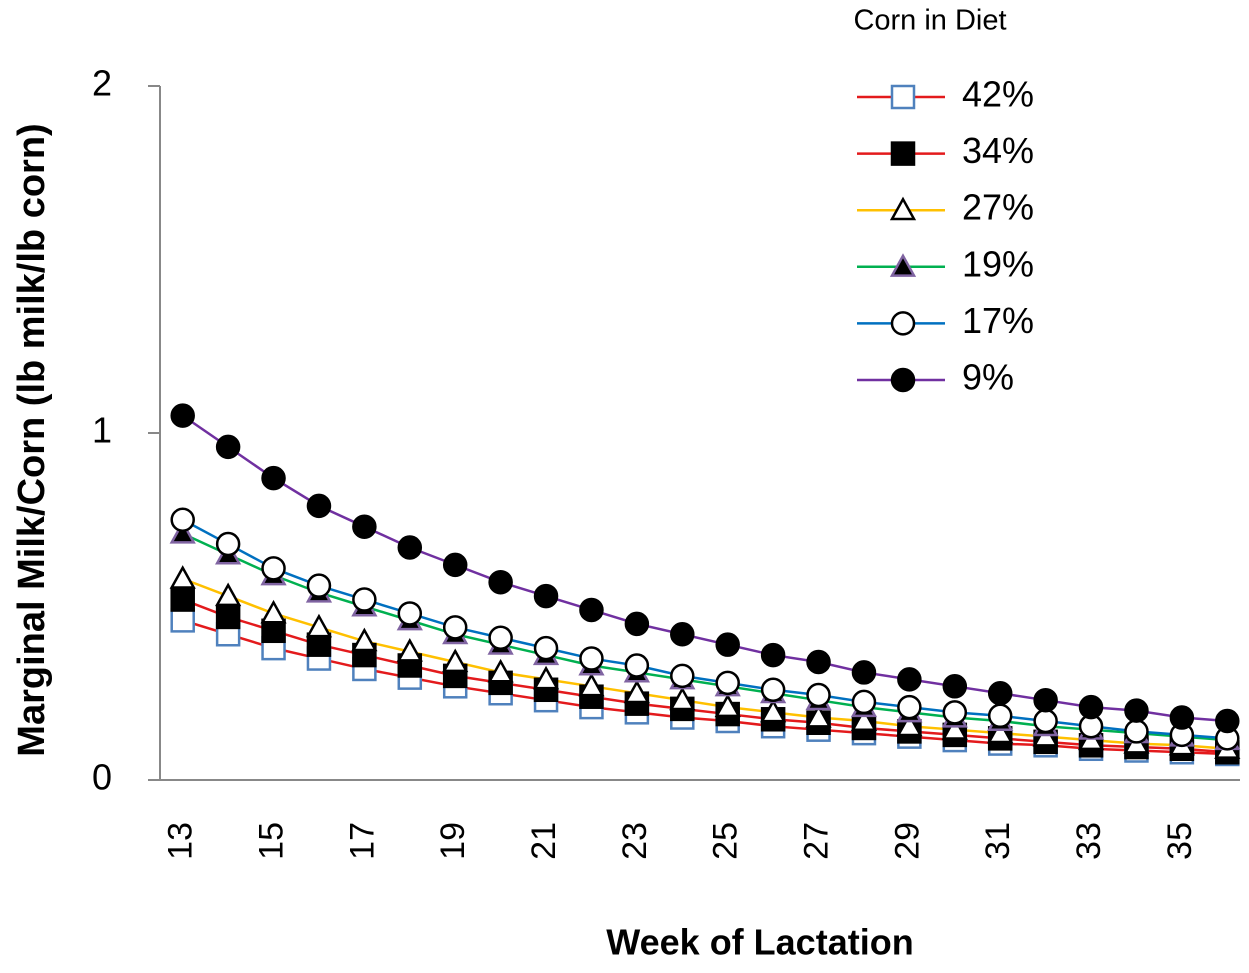 The width and height of the screenshot is (1249, 973). Describe the element at coordinates (544, 841) in the screenshot. I see `x-tick-label: 21` at that location.